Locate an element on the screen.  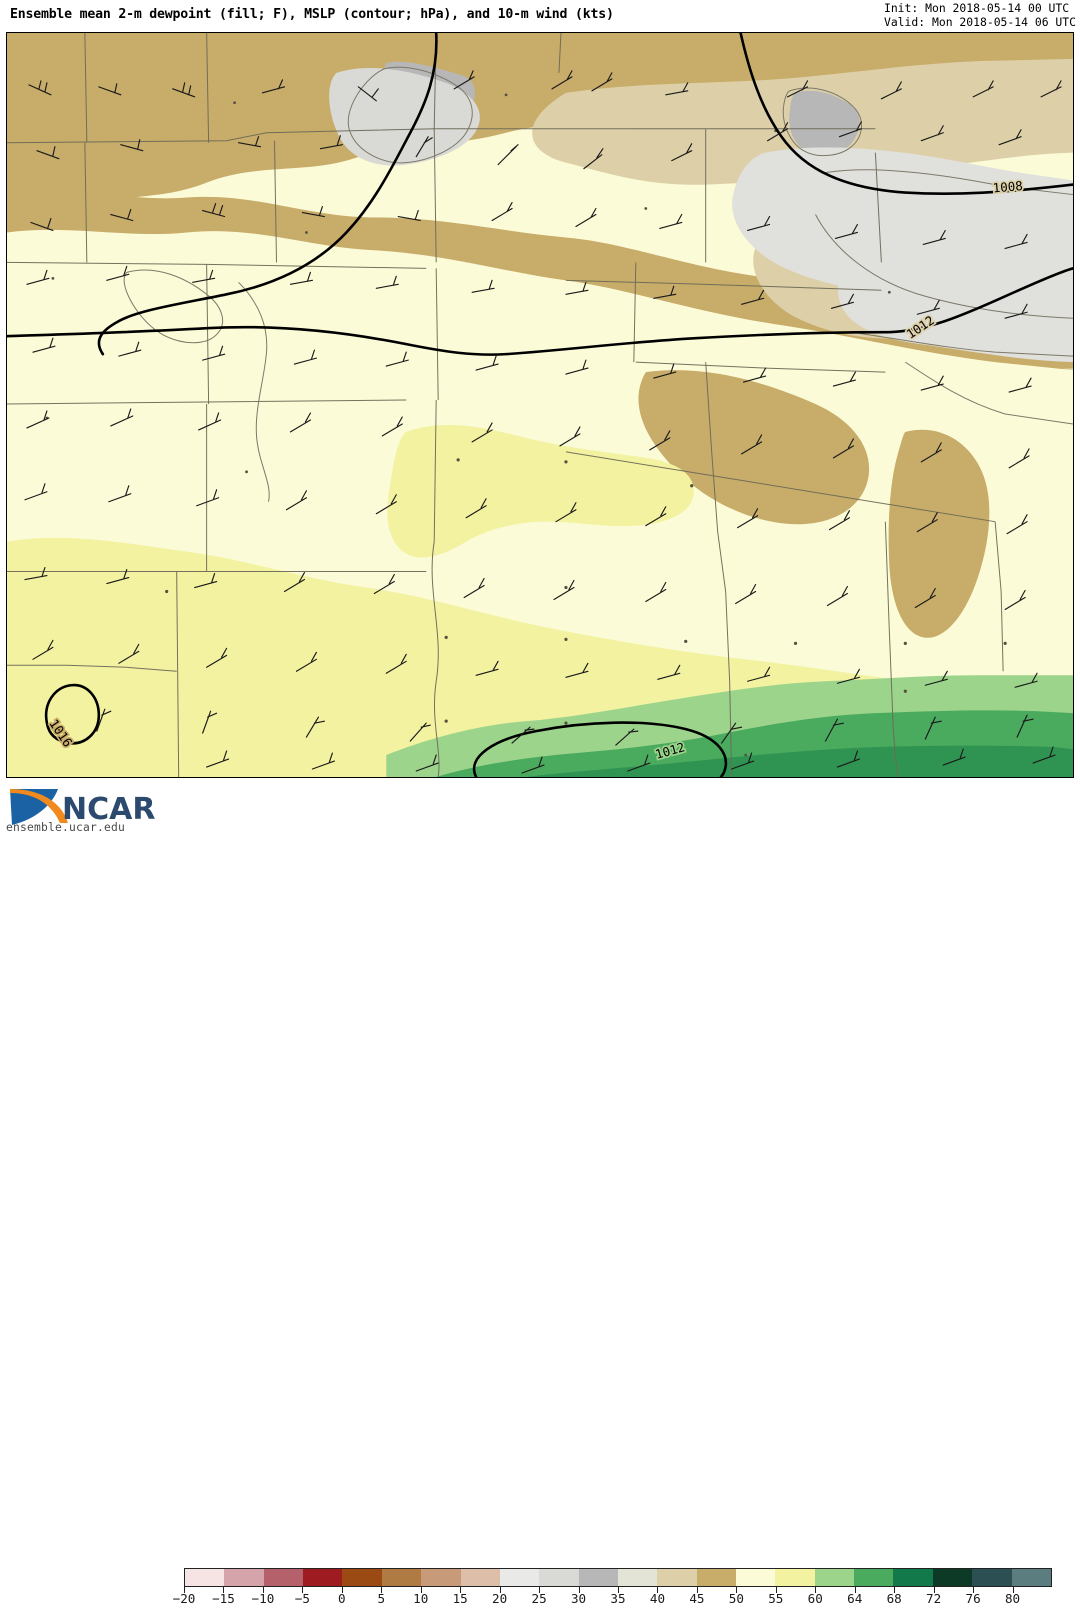
colorbar-tick-label: 20 is located at coordinates (500, 1598).